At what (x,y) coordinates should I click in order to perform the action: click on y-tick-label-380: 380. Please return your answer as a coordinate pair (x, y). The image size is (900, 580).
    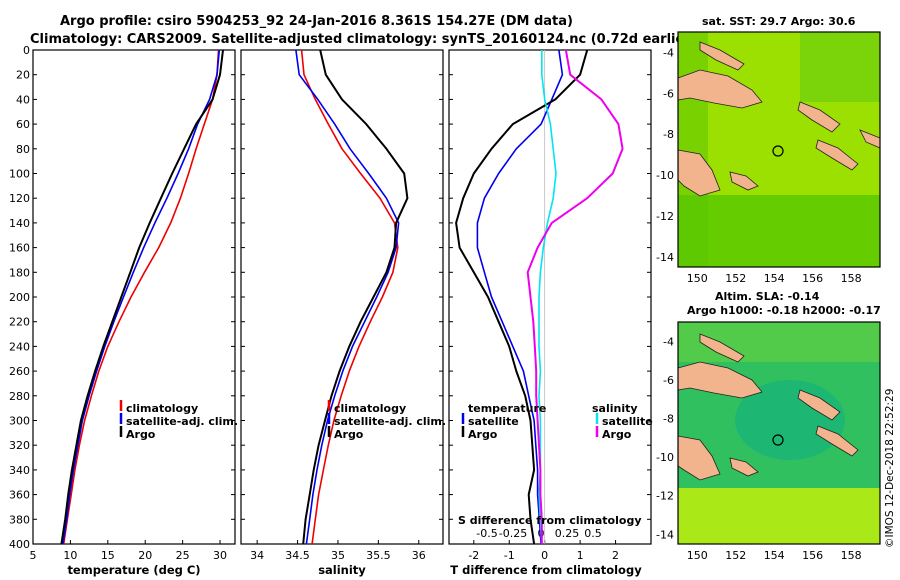
    Looking at the image, I should click on (19, 519).